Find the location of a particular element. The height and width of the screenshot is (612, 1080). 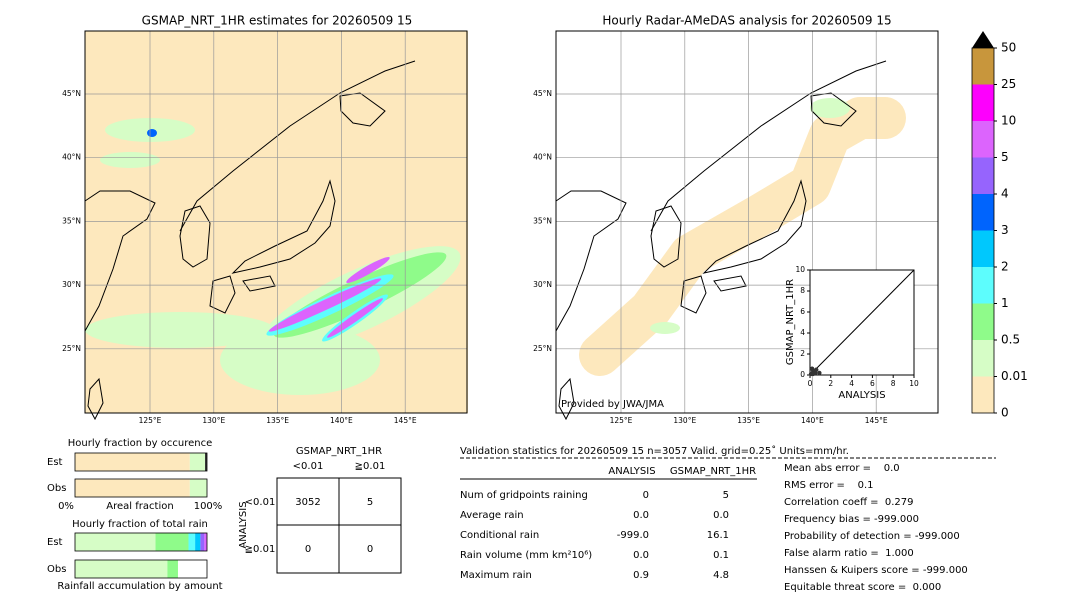

axis-min: 0% is located at coordinates (66, 506).